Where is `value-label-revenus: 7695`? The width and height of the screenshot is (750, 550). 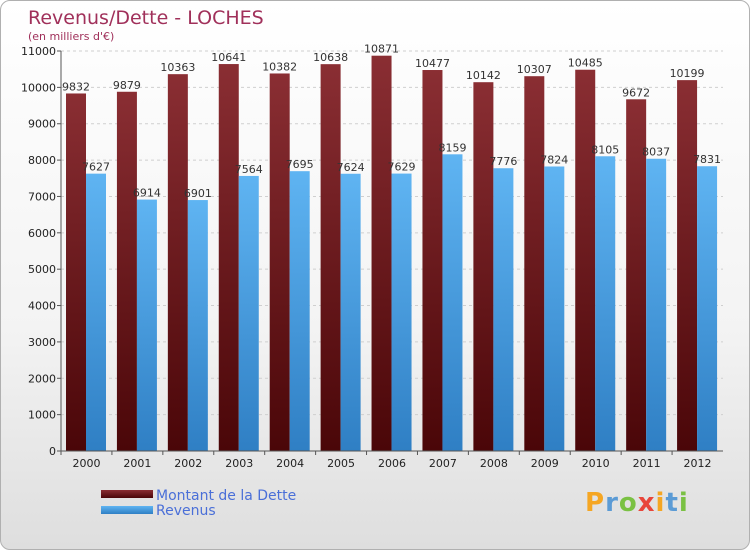 value-label-revenus: 7695 is located at coordinates (300, 164).